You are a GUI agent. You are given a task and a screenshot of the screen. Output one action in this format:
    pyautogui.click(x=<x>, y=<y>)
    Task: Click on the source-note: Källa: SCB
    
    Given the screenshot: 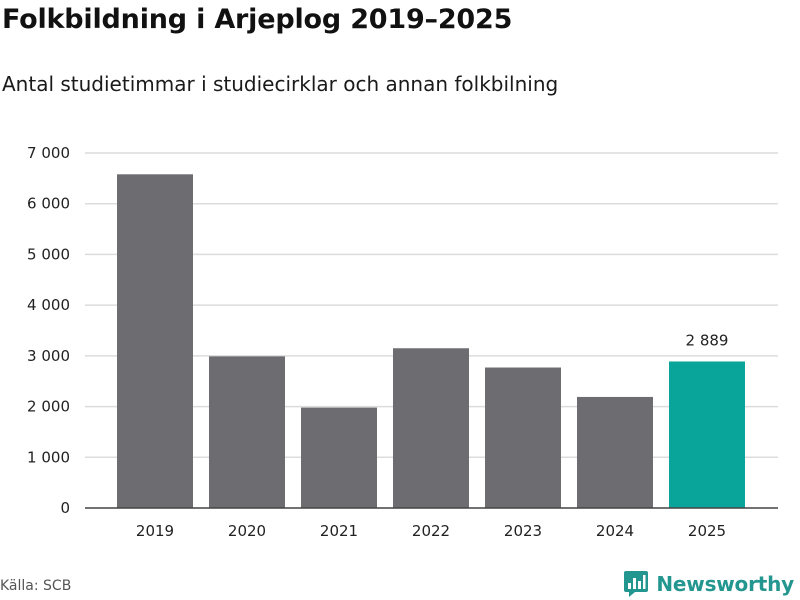 What is the action you would take?
    pyautogui.click(x=36, y=586)
    